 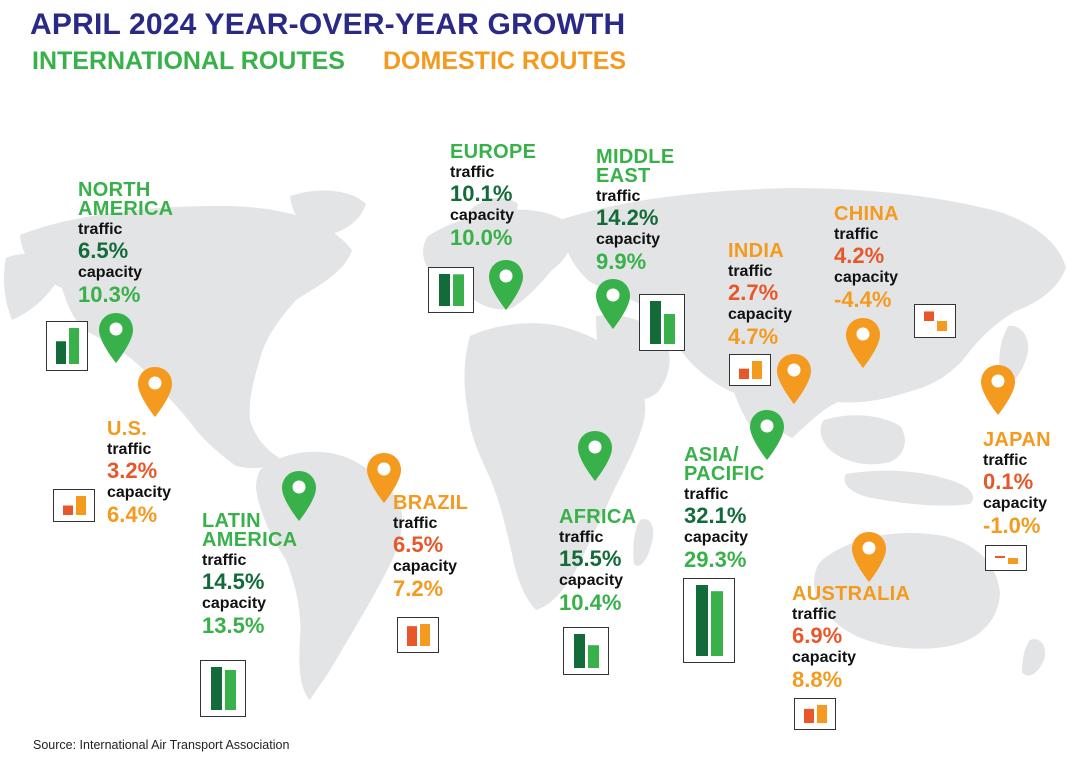 What do you see at coordinates (139, 472) in the screenshot?
I see `region-us: U.S. traffic 3.2% capacity 6.4%` at bounding box center [139, 472].